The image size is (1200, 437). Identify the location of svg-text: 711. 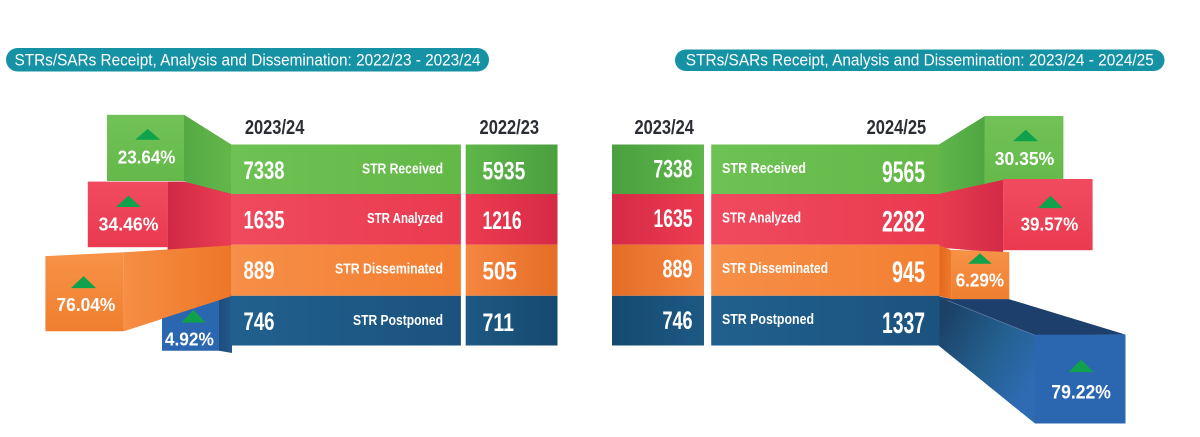
(498, 323).